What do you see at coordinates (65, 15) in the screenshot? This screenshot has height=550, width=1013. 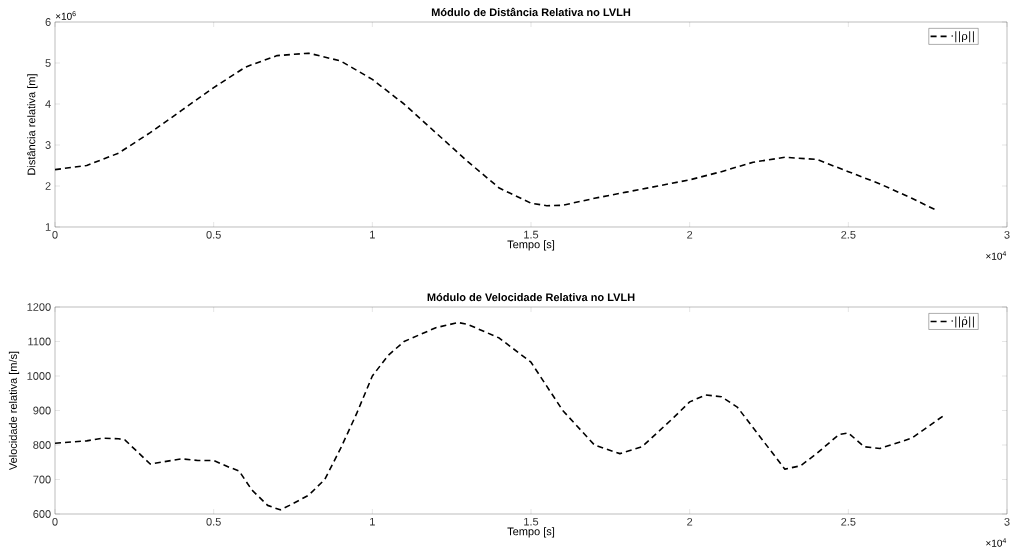 I see `text: ×10$^{6}$` at bounding box center [65, 15].